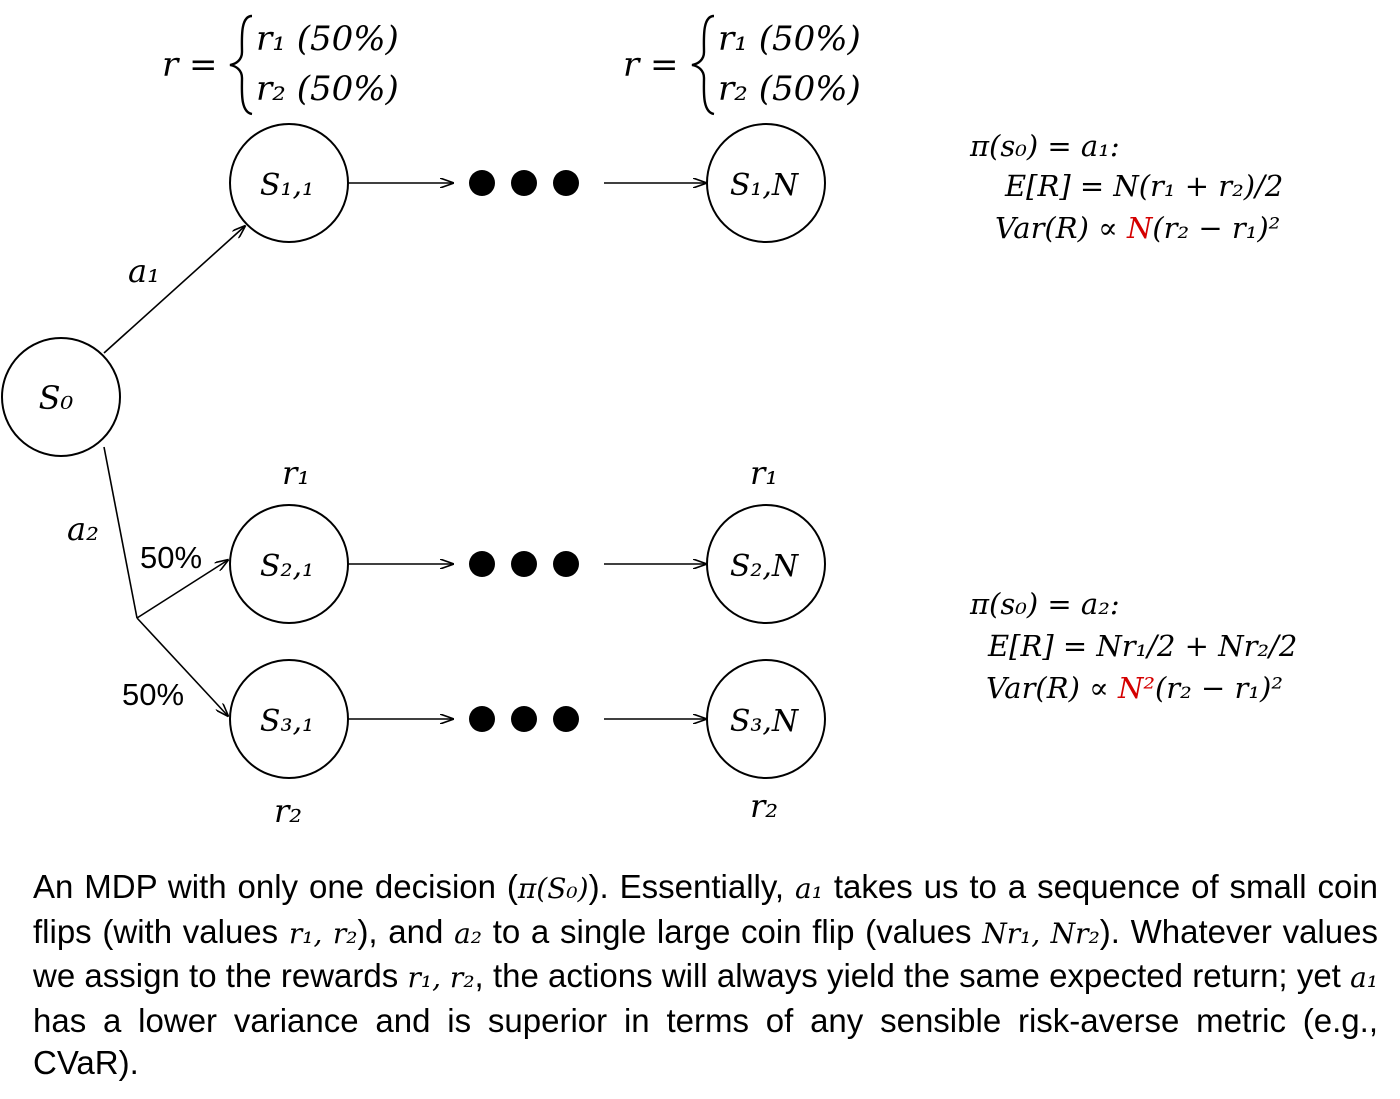  I want to click on reward-label-s21: r₁, so click(296, 473).